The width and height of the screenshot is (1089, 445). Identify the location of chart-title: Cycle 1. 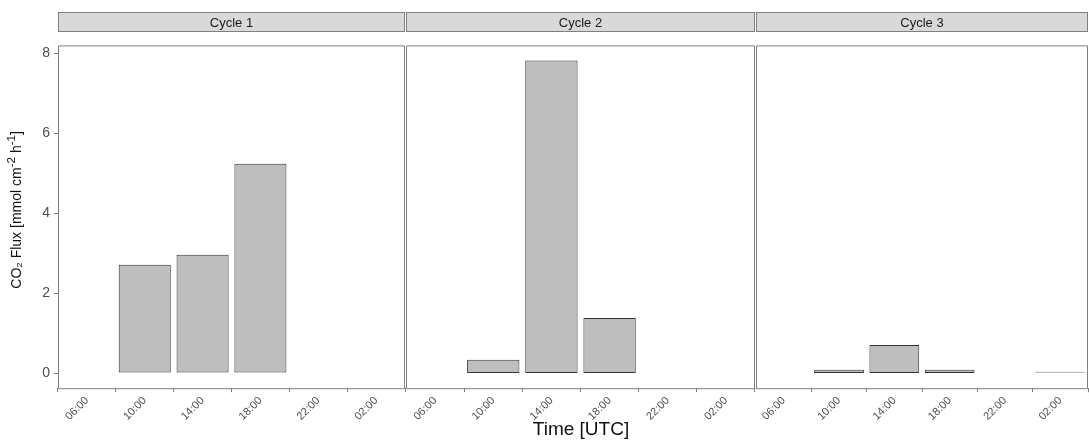
(231, 22).